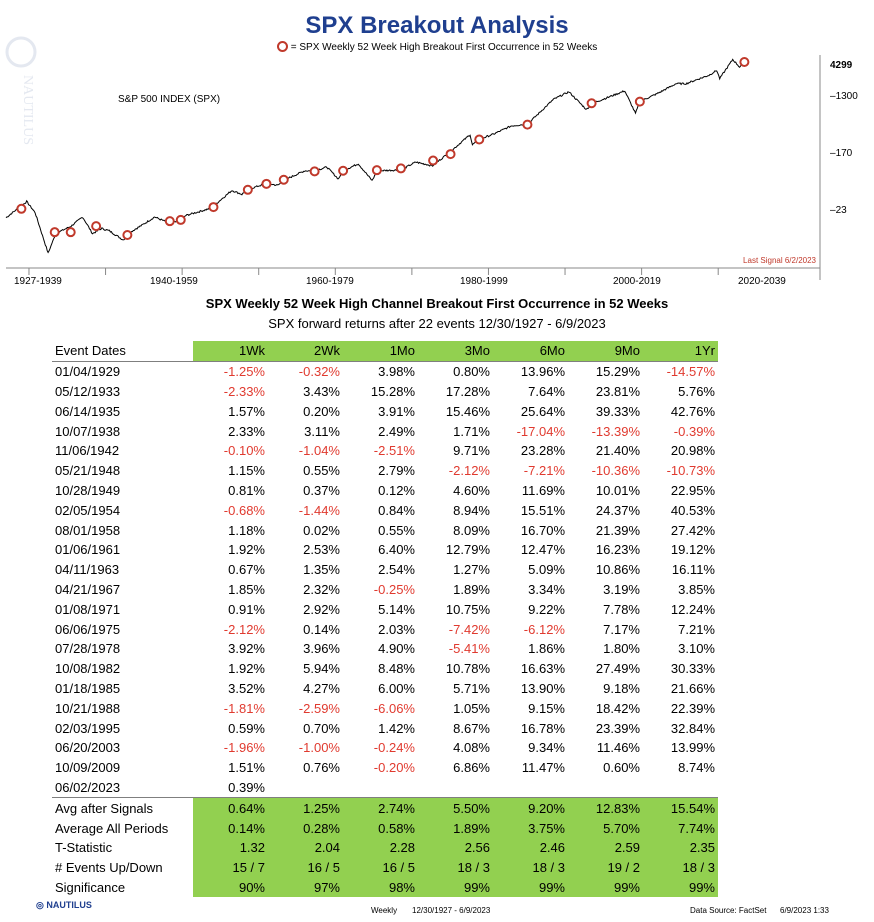  Describe the element at coordinates (469, 471) in the screenshot. I see `return-cell: -2.12%` at that location.